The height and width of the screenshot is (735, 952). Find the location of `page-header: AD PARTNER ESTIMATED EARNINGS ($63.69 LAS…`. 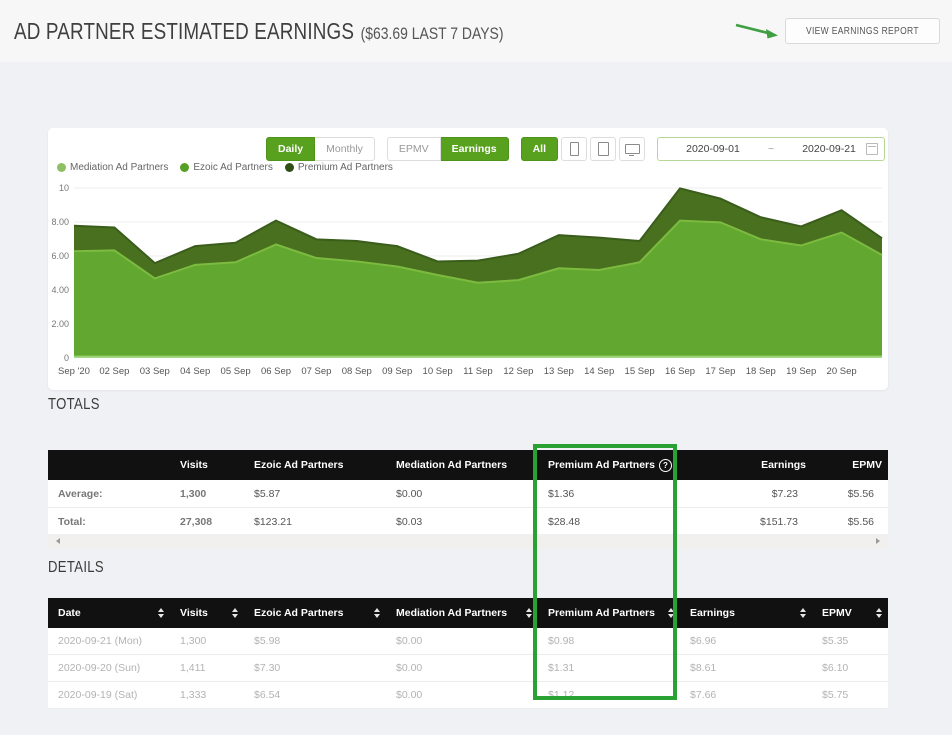

page-header: AD PARTNER ESTIMATED EARNINGS ($63.69 LAS… is located at coordinates (476, 31).